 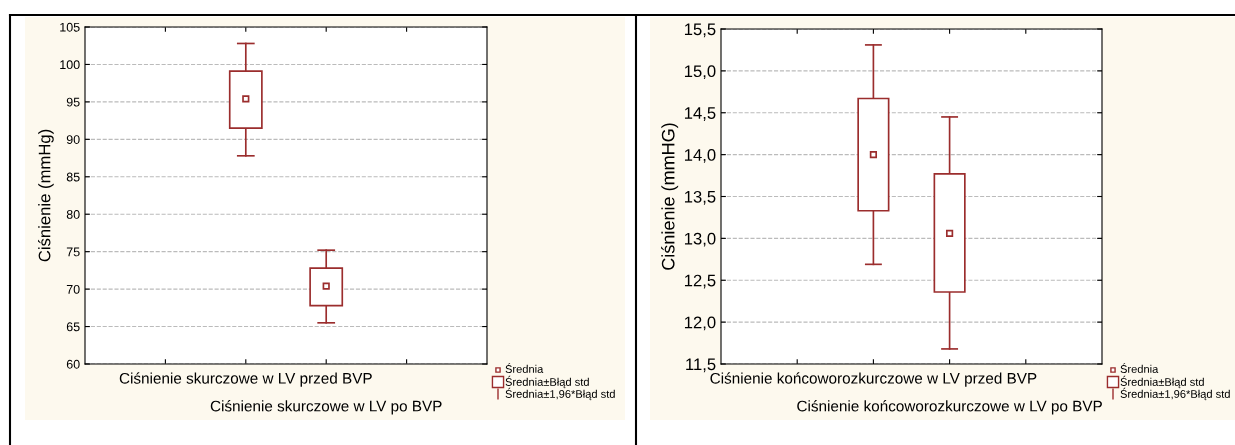 What do you see at coordinates (326, 407) in the screenshot?
I see `x-tick-label: Ciśnienie skurczowe w LV po BVP` at bounding box center [326, 407].